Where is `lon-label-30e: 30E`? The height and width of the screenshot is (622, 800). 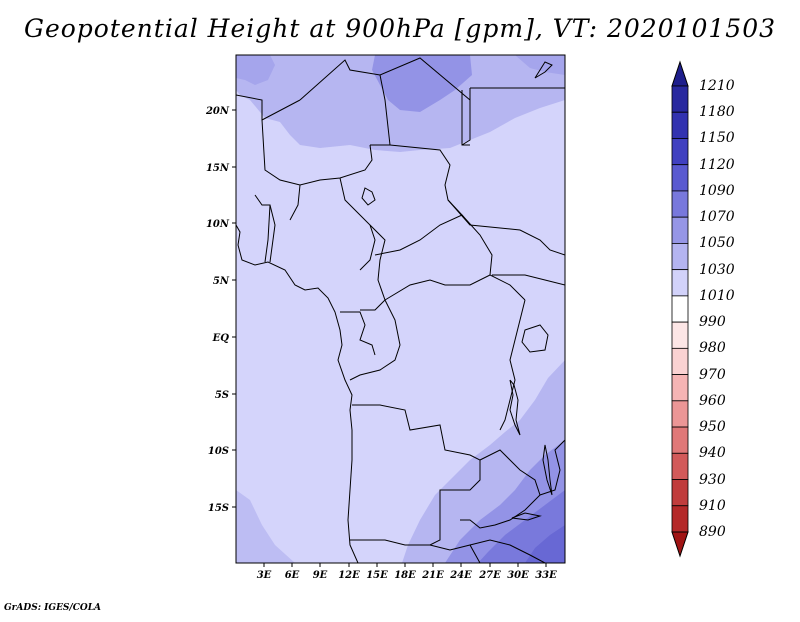
lon-label-30e: 30E is located at coordinates (518, 575).